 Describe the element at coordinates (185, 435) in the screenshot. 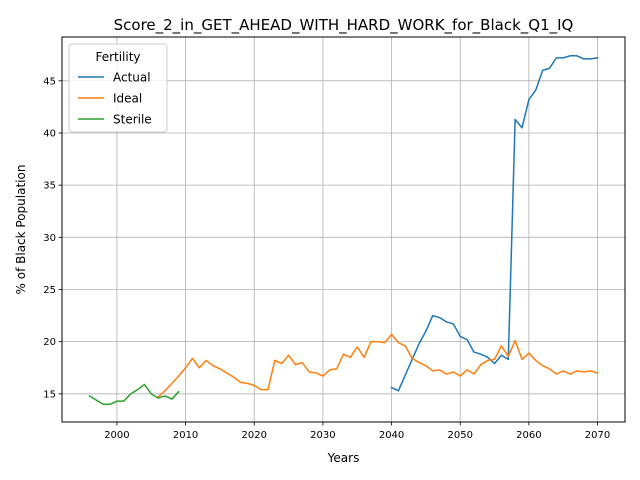

I see `x-tick-label: 2010` at that location.